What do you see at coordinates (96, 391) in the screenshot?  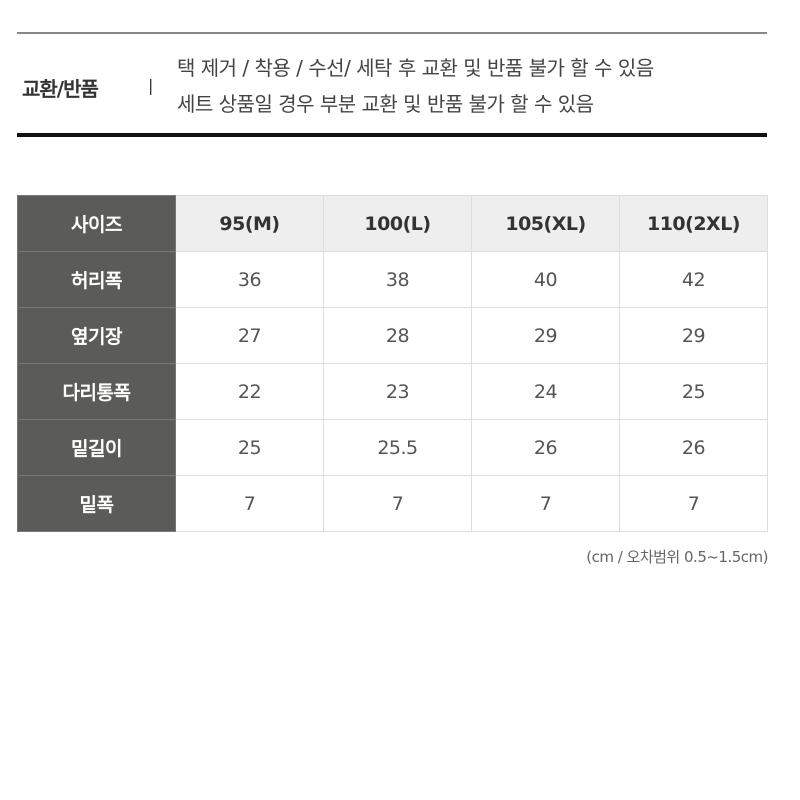 I see `row-label: 다리통폭` at bounding box center [96, 391].